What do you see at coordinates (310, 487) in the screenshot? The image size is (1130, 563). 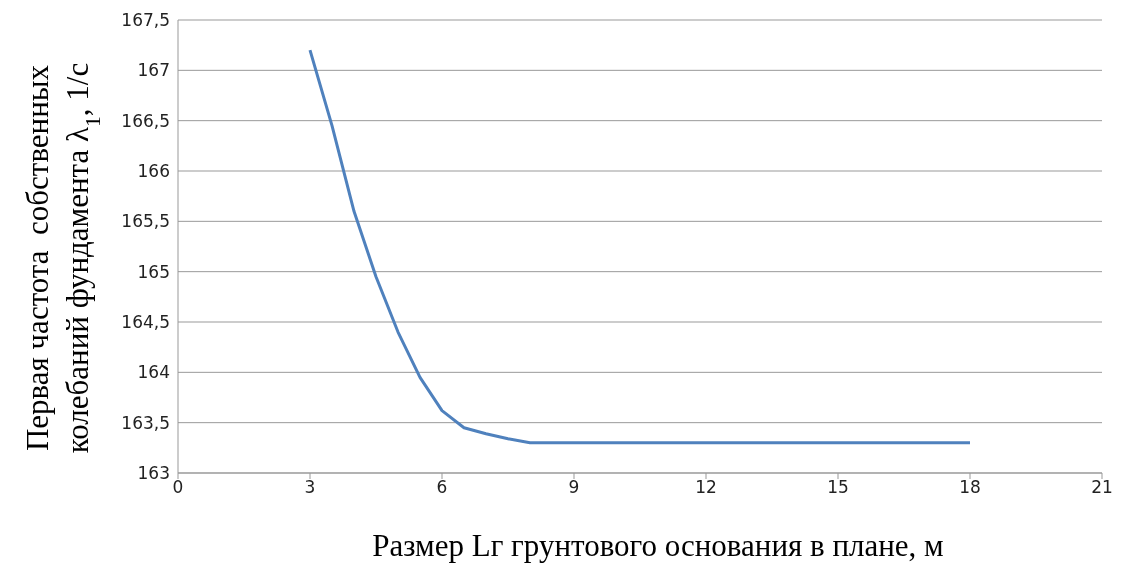 I see `x-tick-label: 3` at bounding box center [310, 487].